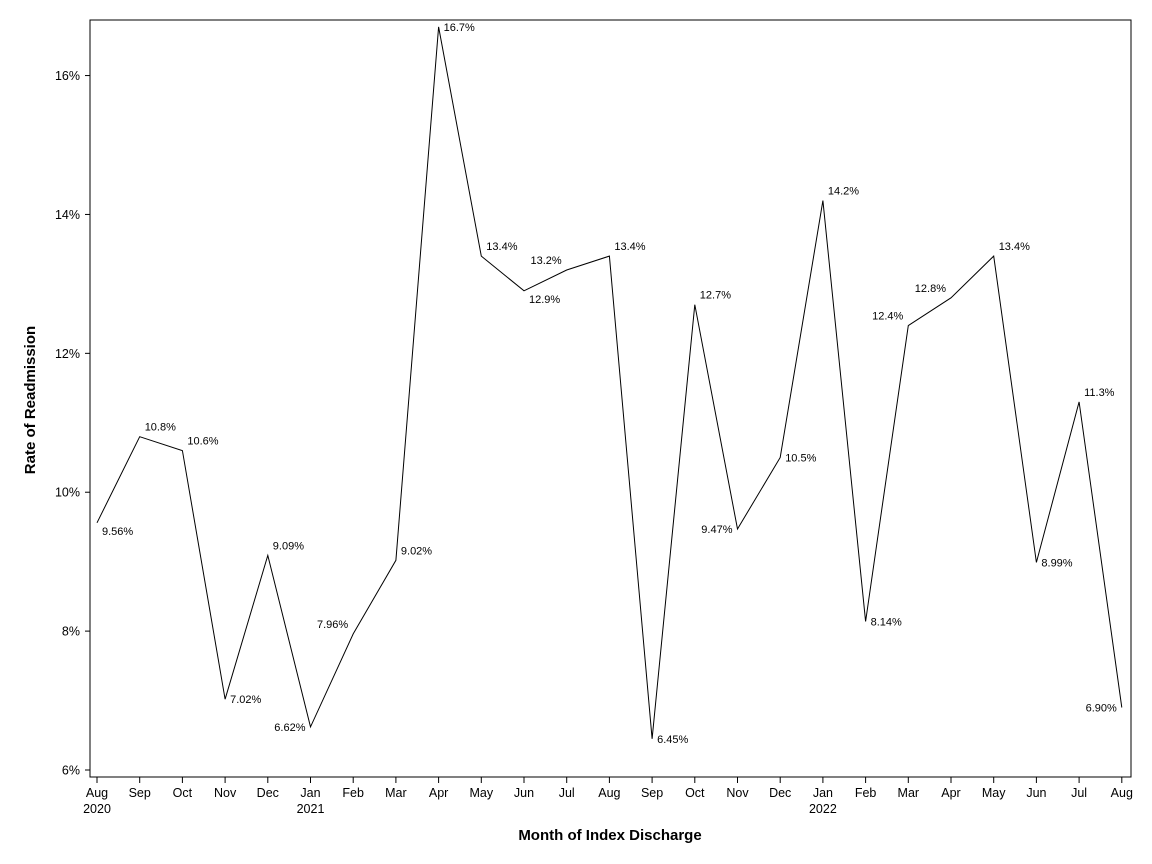 Image resolution: width=1152 pixels, height=864 pixels. I want to click on x-tick-year-label: 2022, so click(823, 809).